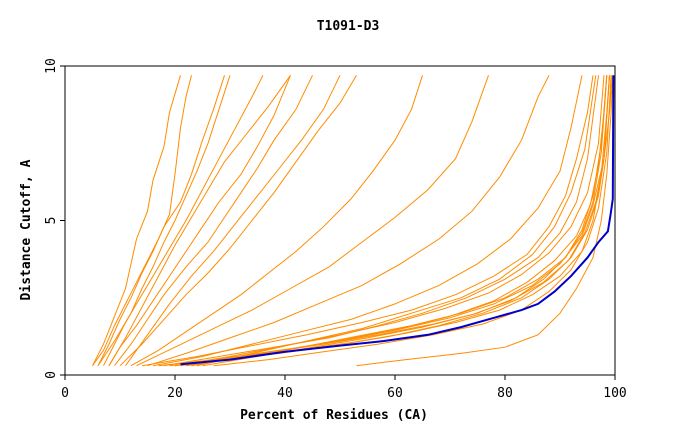 The width and height of the screenshot is (680, 440). What do you see at coordinates (51, 66) in the screenshot?
I see `y-tick-label: 10` at bounding box center [51, 66].